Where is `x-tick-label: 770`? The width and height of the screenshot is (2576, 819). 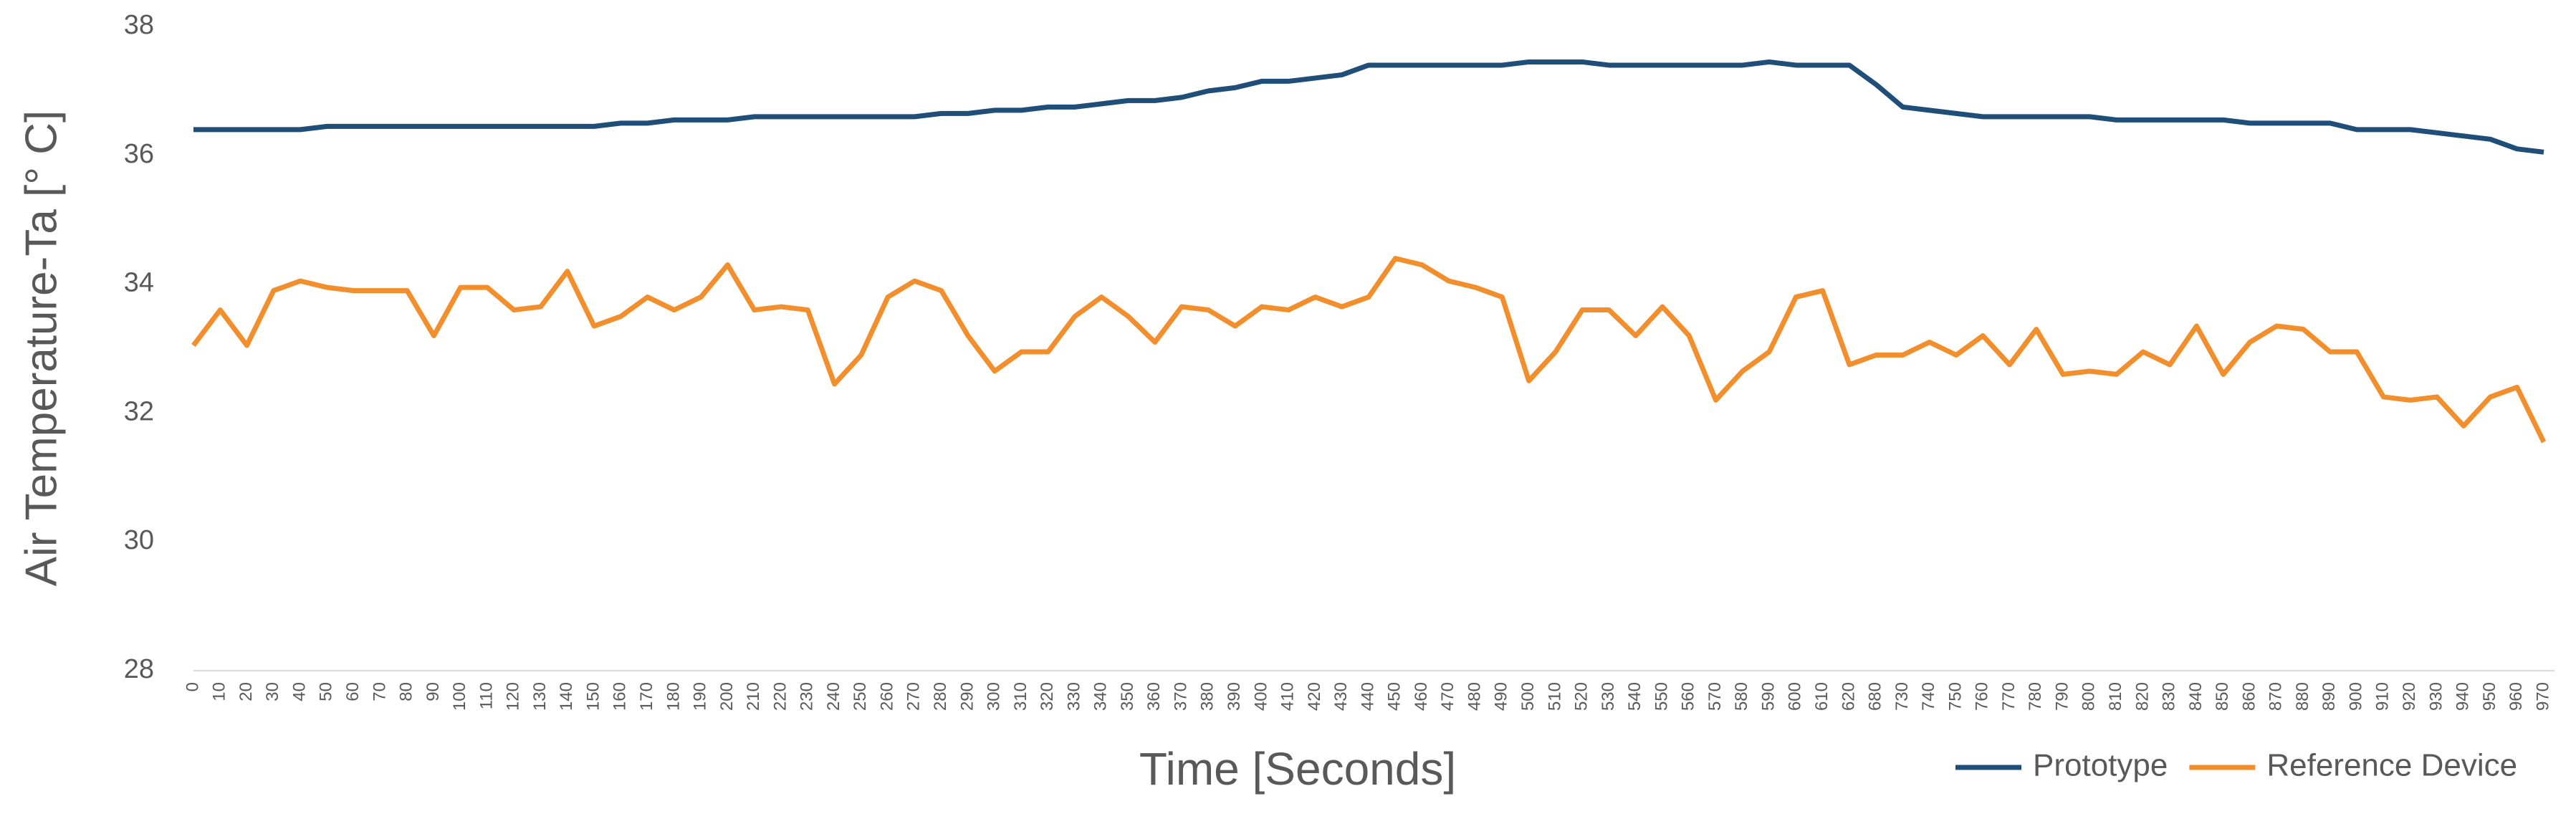 x-tick-label: 770 is located at coordinates (2009, 696).